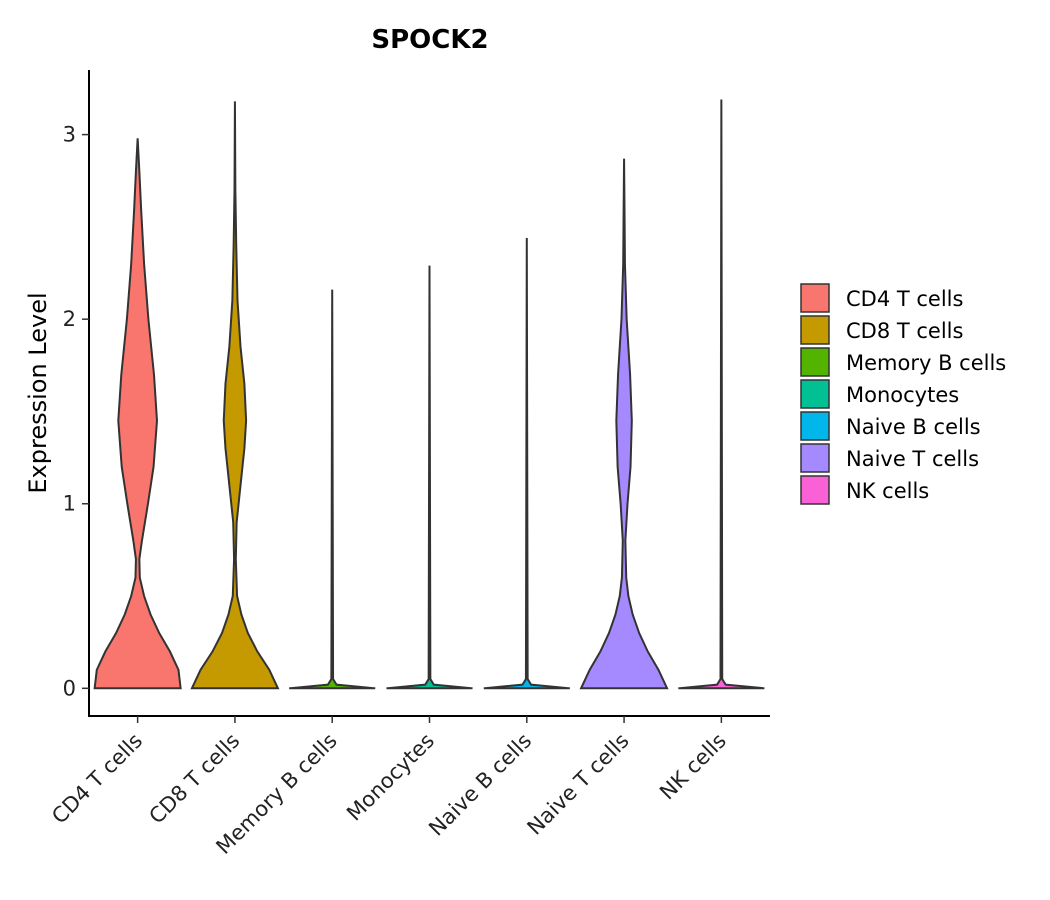 This screenshot has width=1050, height=900. Describe the element at coordinates (194, 779) in the screenshot. I see `x-tick-label: CD8 T cells` at that location.